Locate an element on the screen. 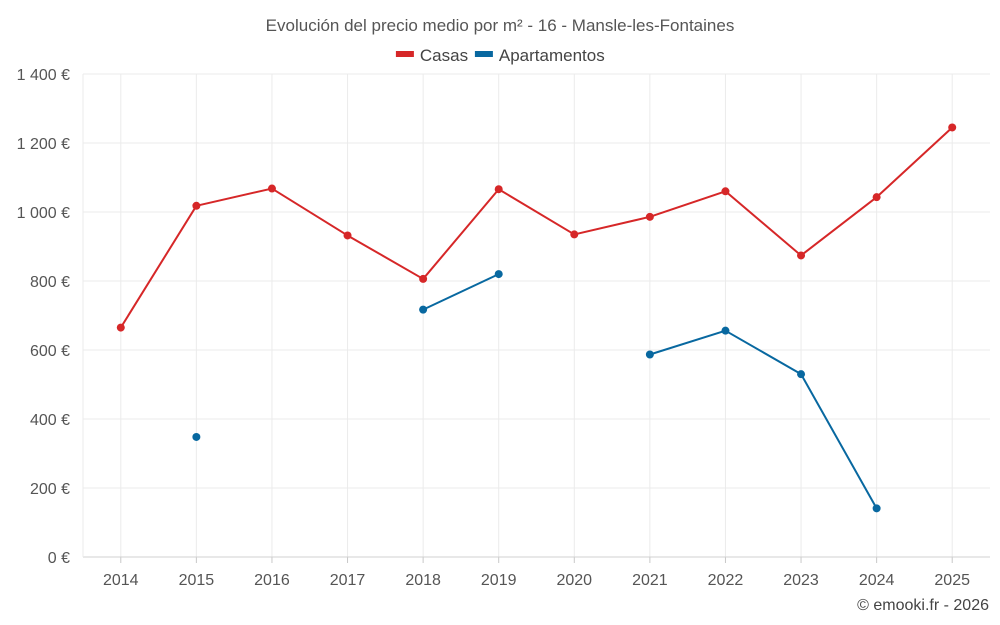 The height and width of the screenshot is (625, 1000). x-tick-label: 2018 is located at coordinates (423, 580).